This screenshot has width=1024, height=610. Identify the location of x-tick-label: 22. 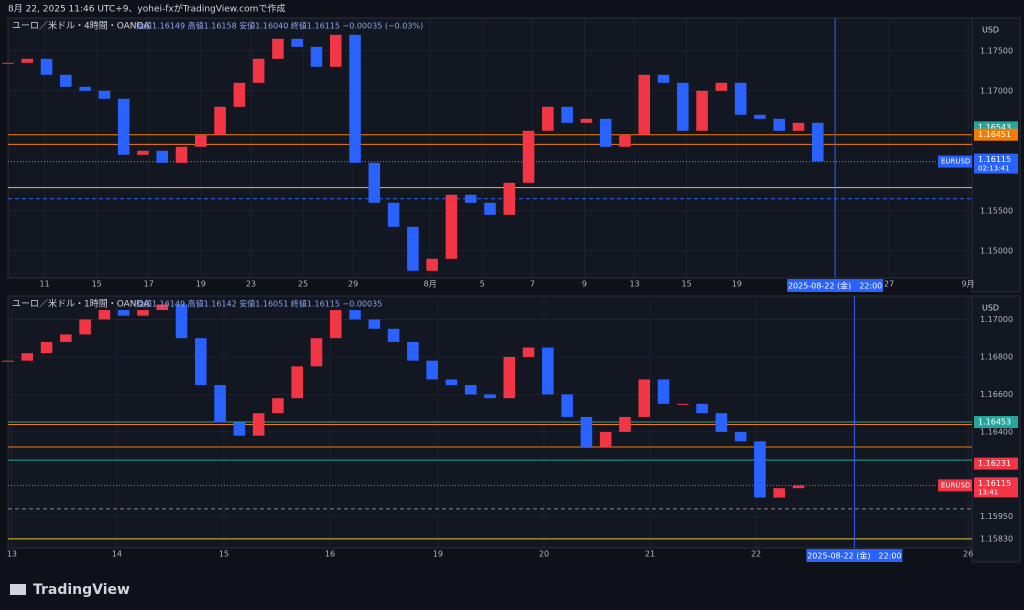
(756, 554).